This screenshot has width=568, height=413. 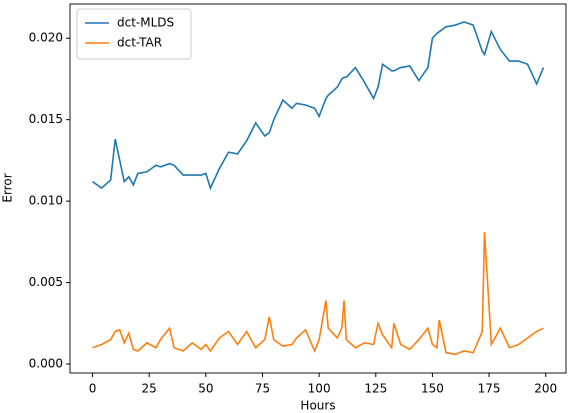 What do you see at coordinates (319, 389) in the screenshot?
I see `x-tick-label: 100` at bounding box center [319, 389].